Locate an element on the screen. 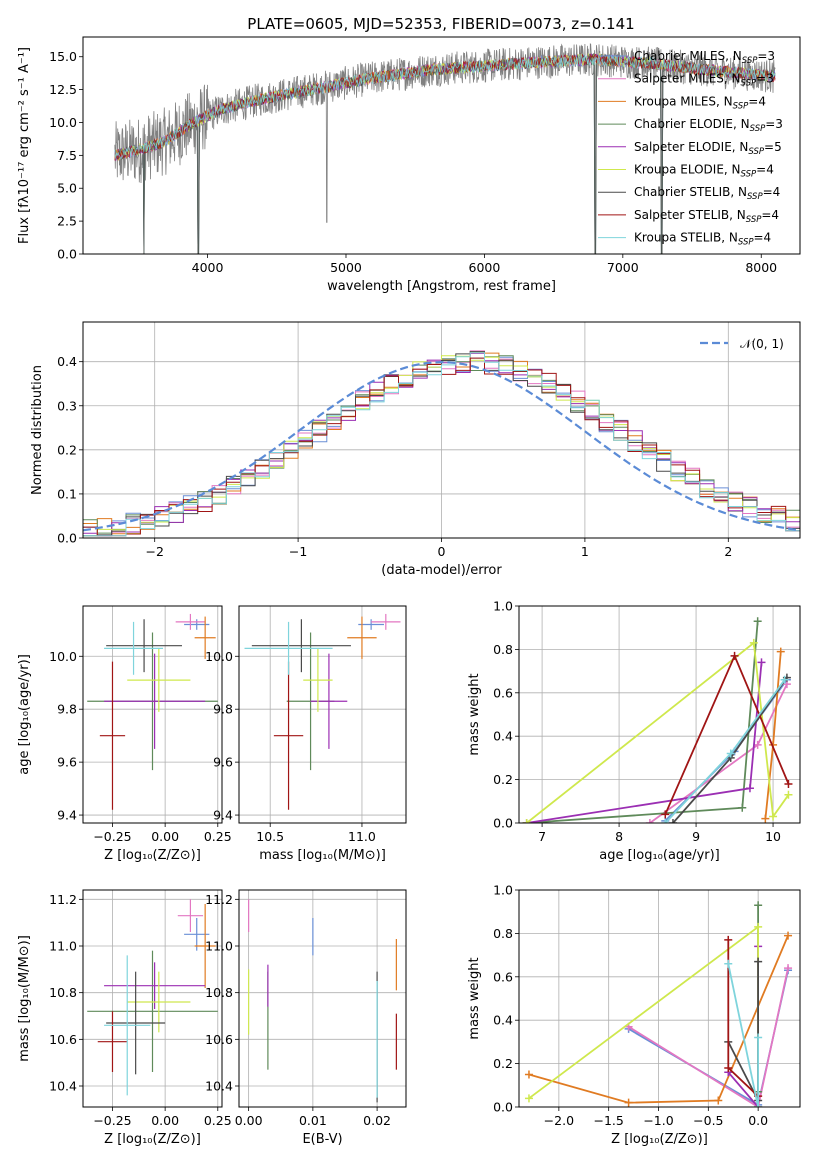 The image size is (819, 1170). x-tick-label: 10 is located at coordinates (773, 836).